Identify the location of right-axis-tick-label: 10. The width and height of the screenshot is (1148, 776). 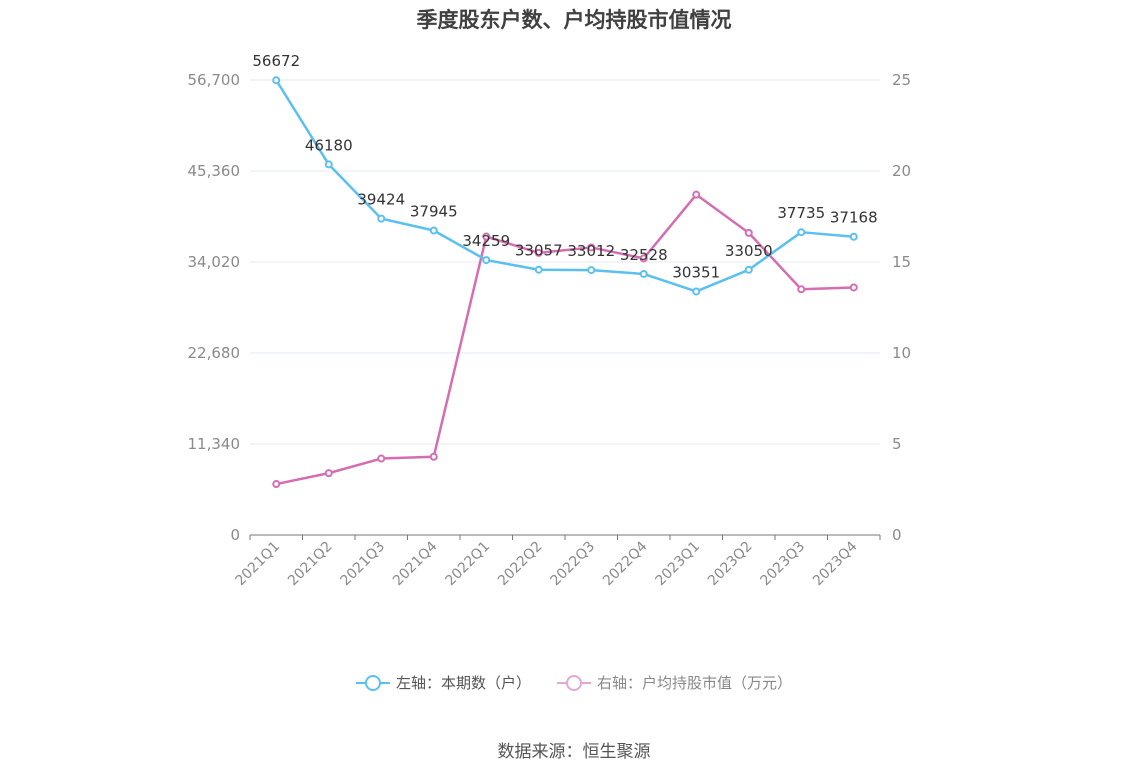
(901, 353).